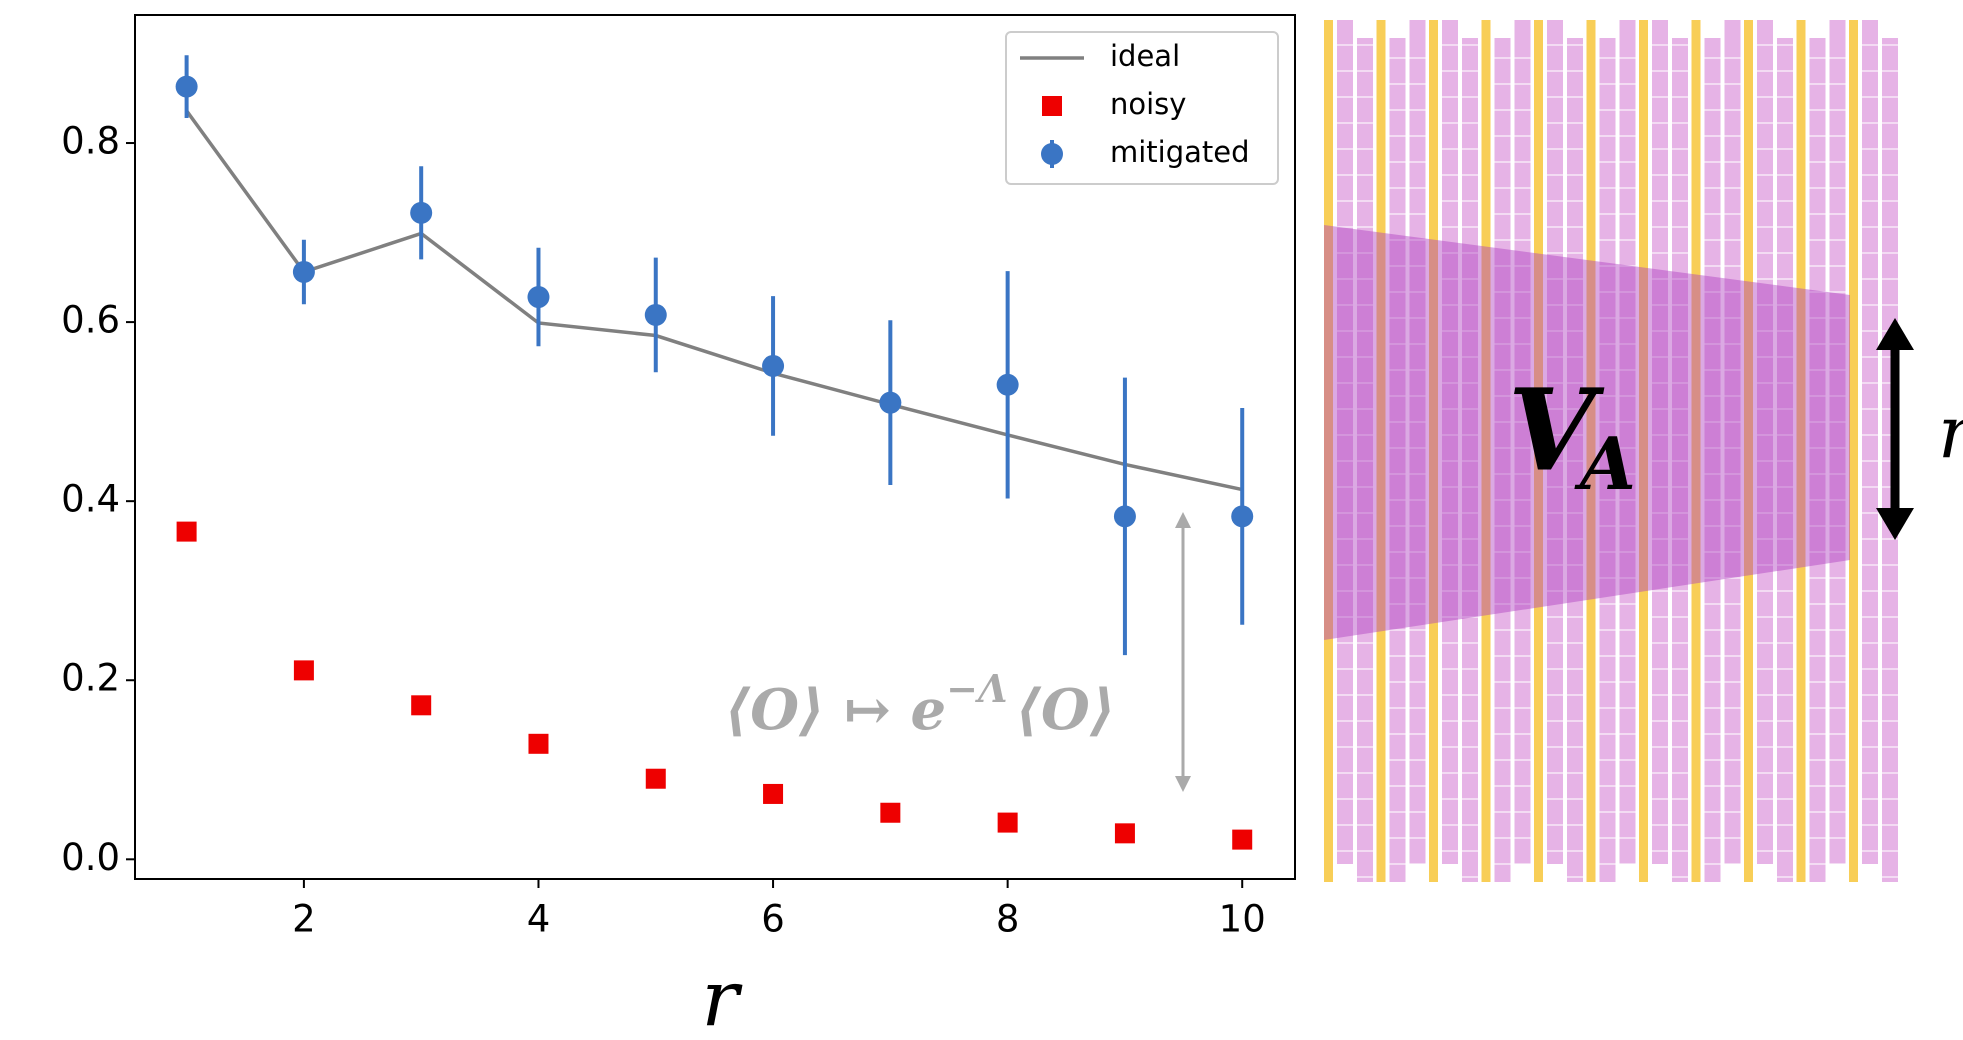  What do you see at coordinates (90, 141) in the screenshot?
I see `y-tick-label: 0.8` at bounding box center [90, 141].